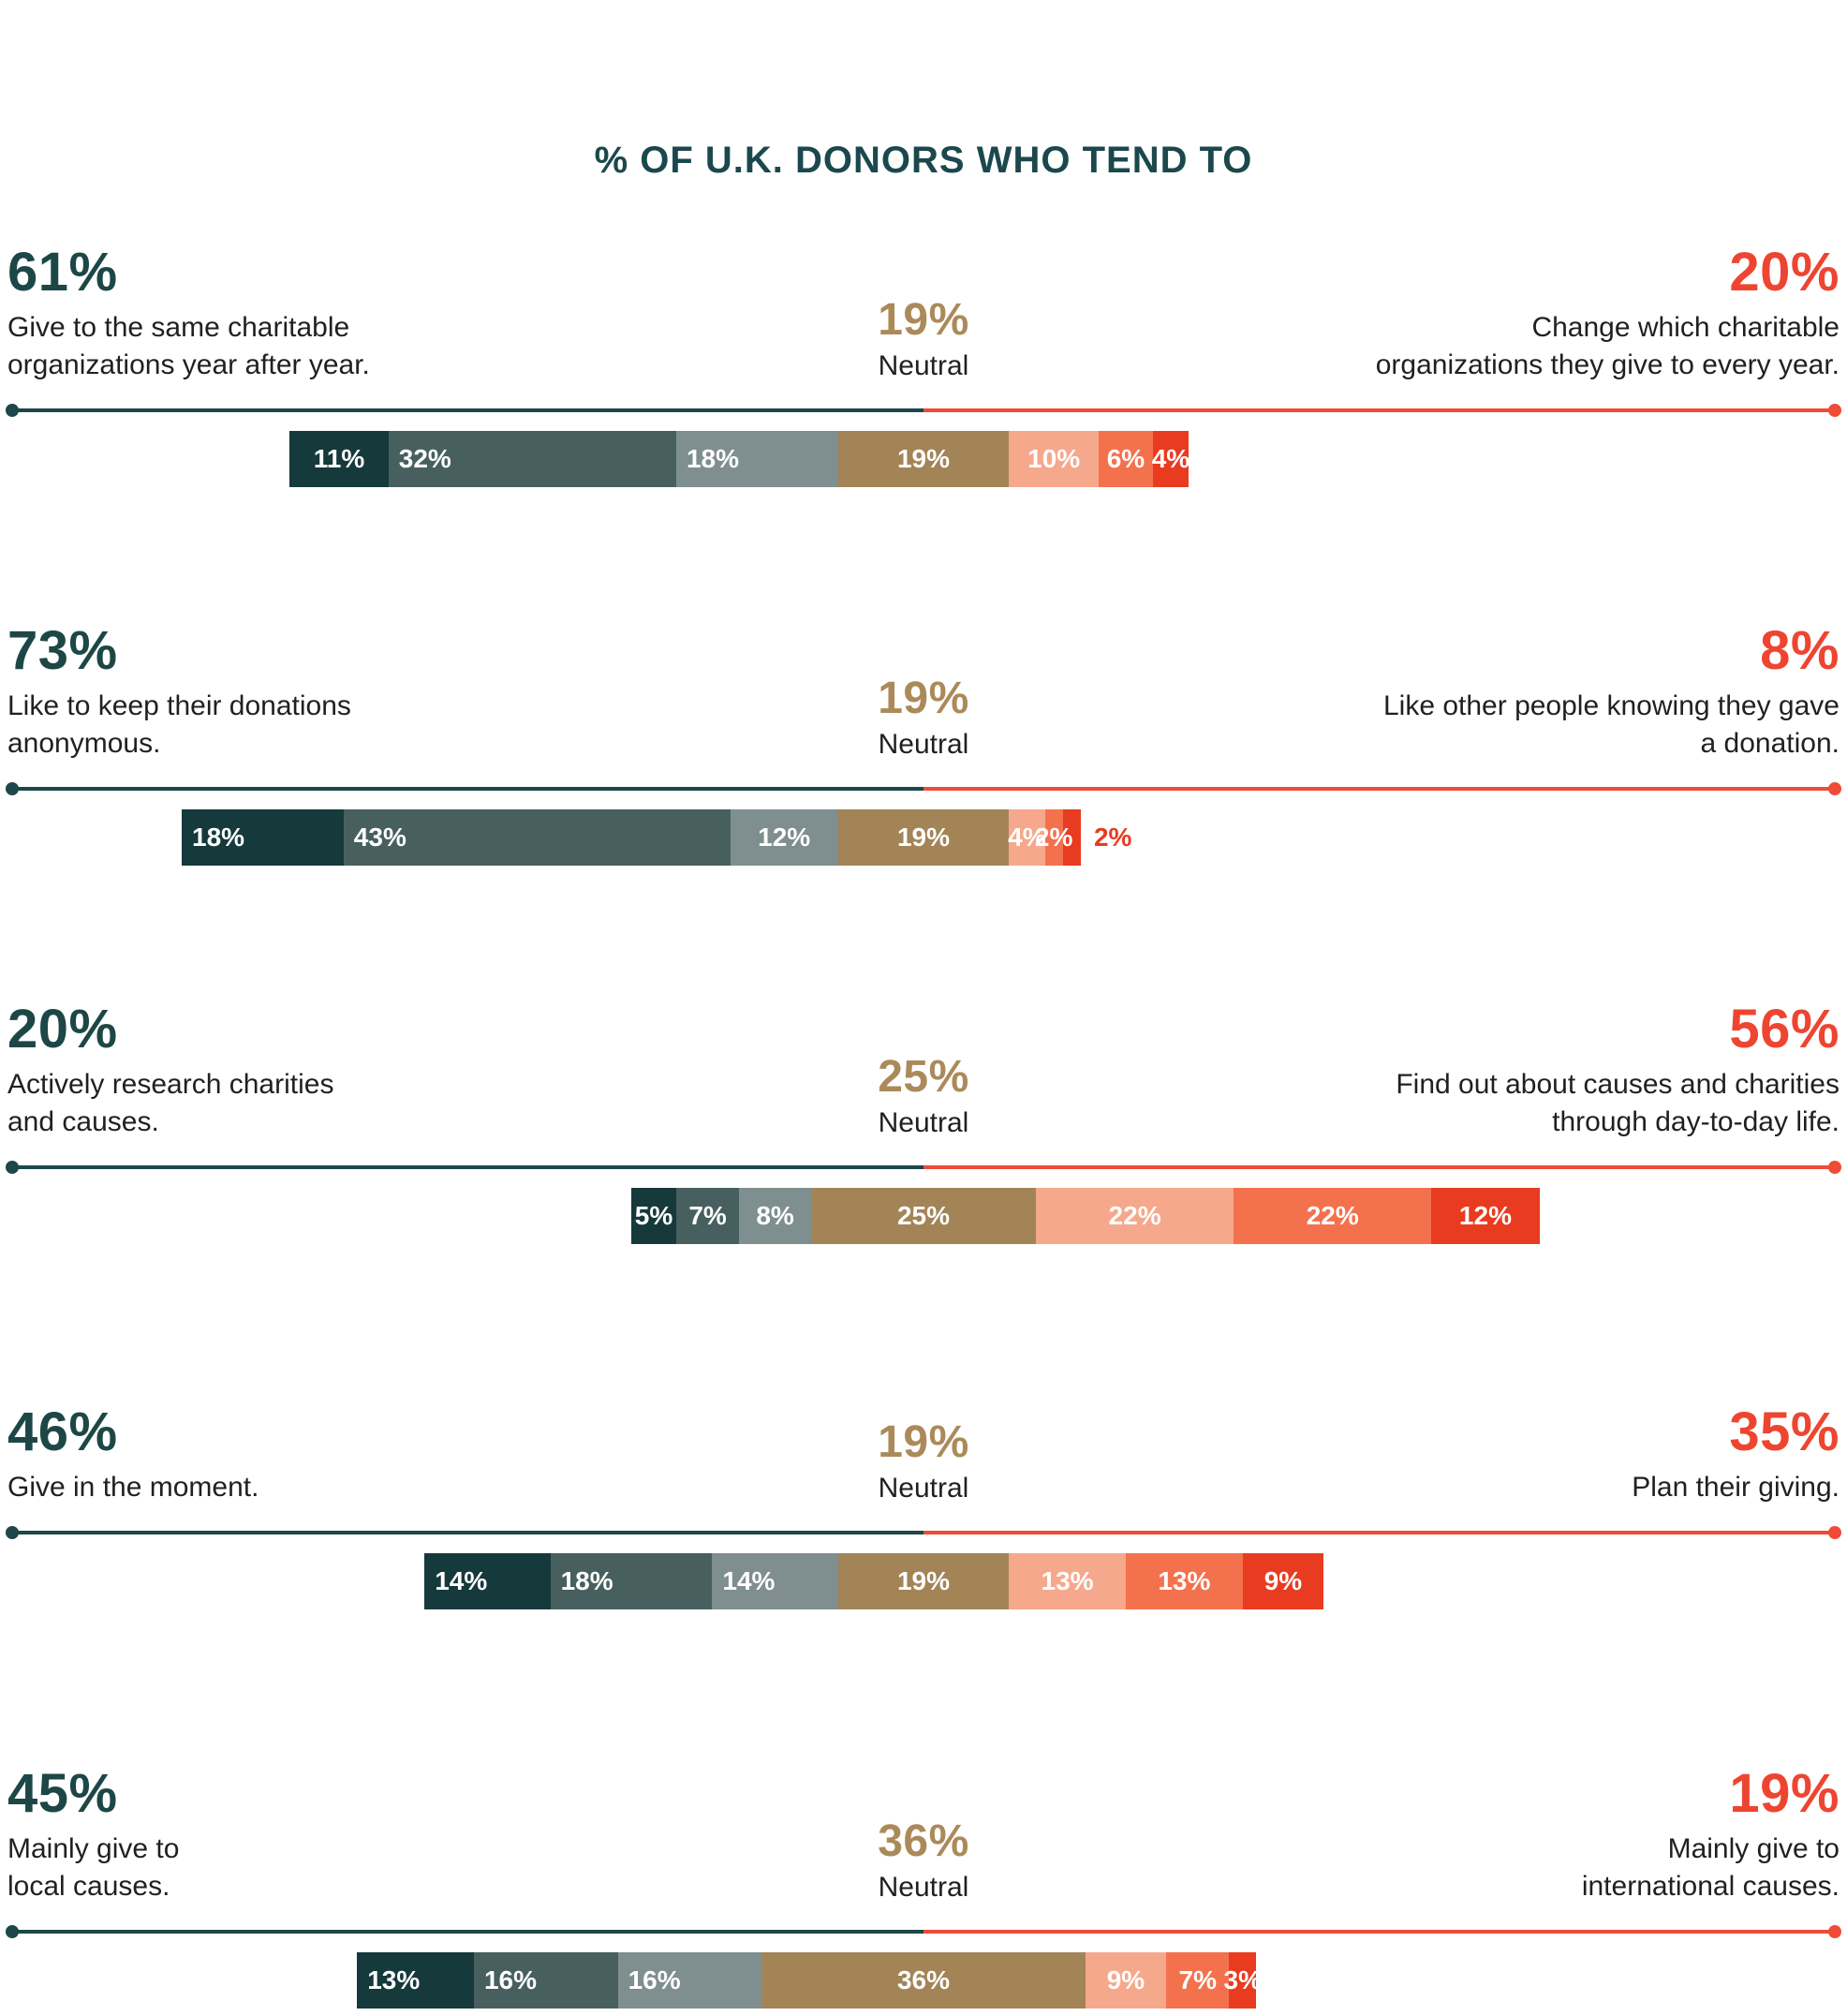 Image resolution: width=1847 pixels, height=2016 pixels. I want to click on bar-segment-label: 32%, so click(424, 458).